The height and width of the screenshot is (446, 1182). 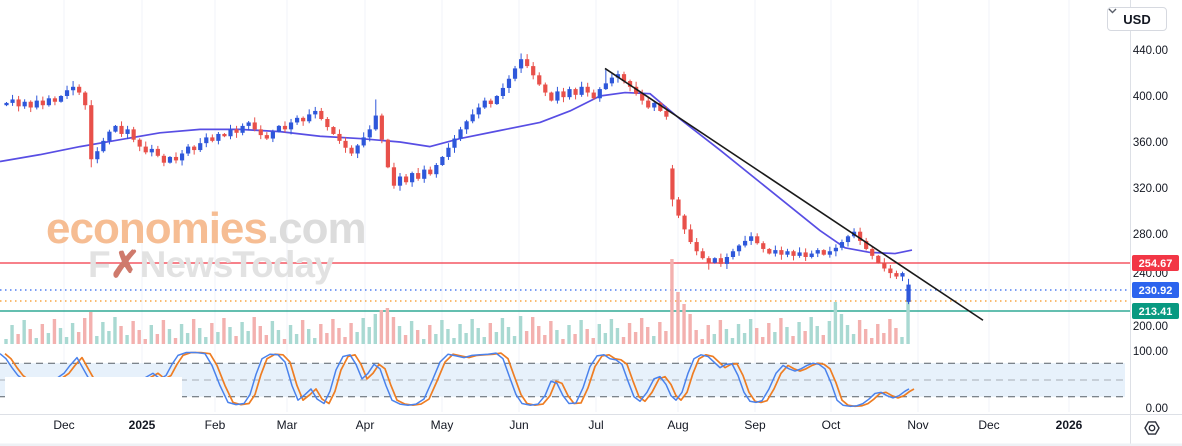 What do you see at coordinates (755, 425) in the screenshot?
I see `time-axis-label: Sep` at bounding box center [755, 425].